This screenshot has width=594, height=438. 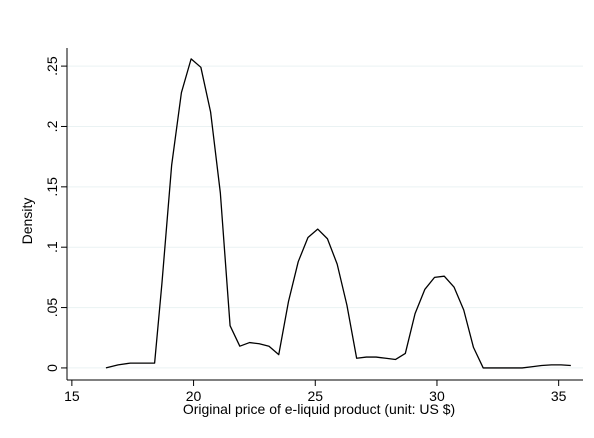 What do you see at coordinates (52, 247) in the screenshot?
I see `y-tick-label-2: .1` at bounding box center [52, 247].